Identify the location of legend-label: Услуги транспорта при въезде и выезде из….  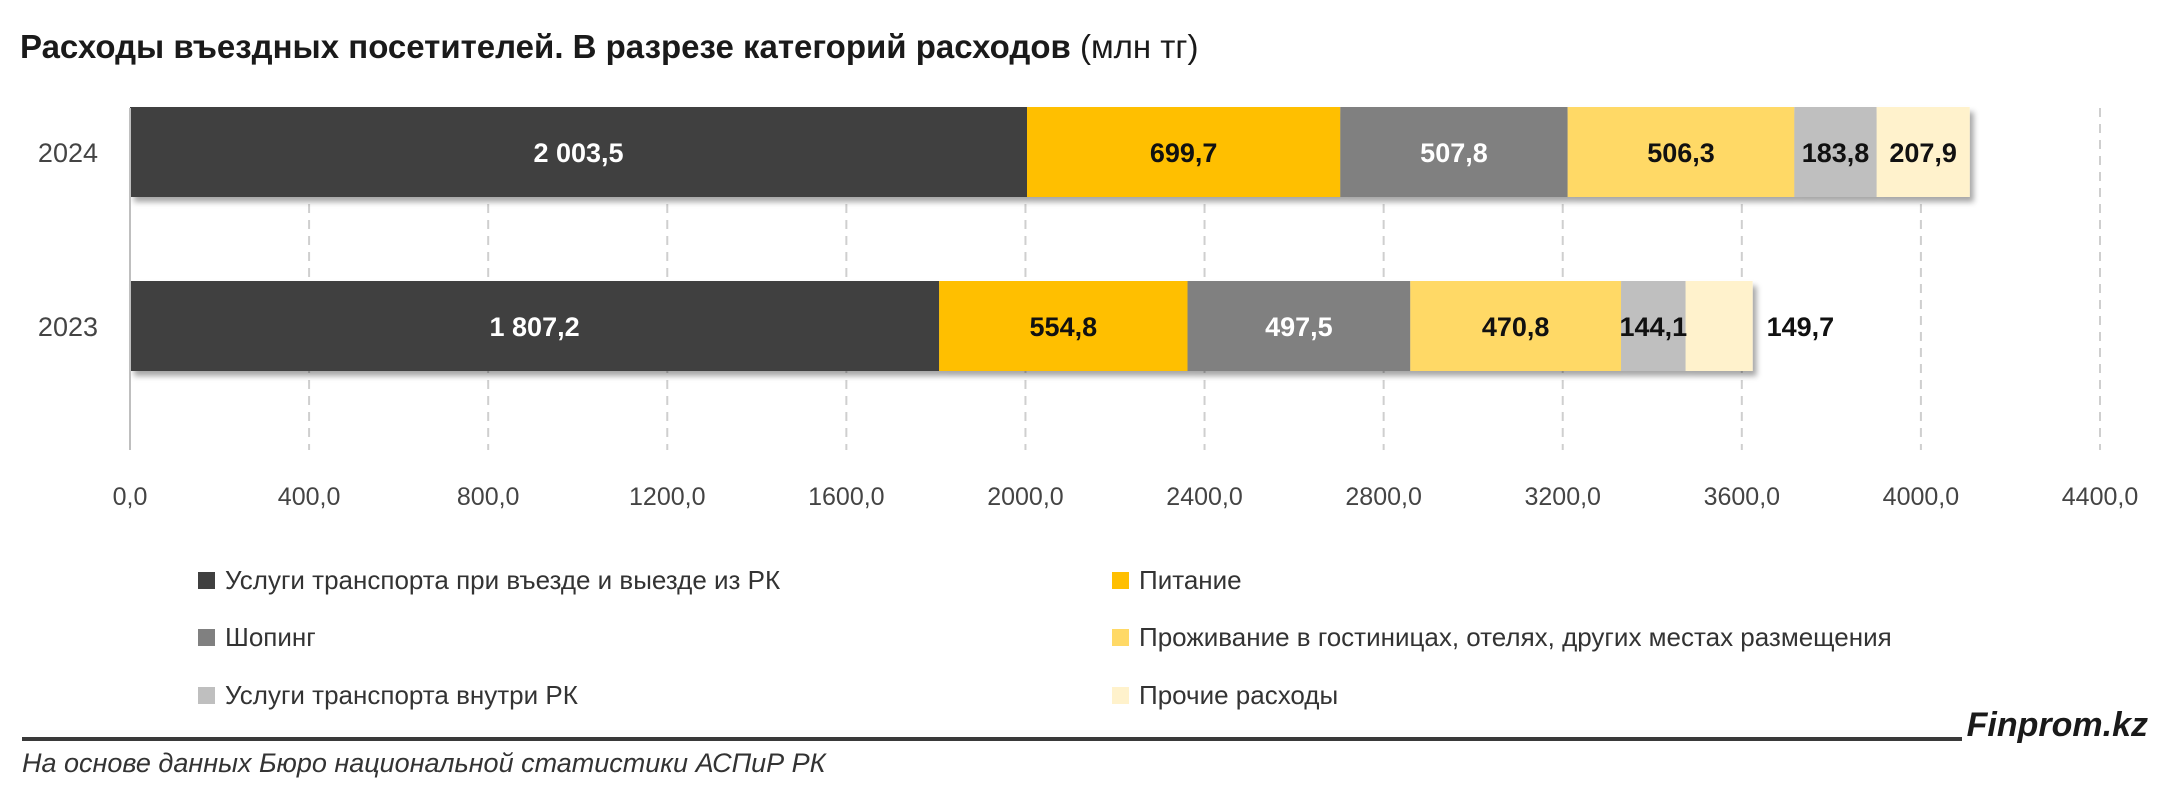
(503, 580).